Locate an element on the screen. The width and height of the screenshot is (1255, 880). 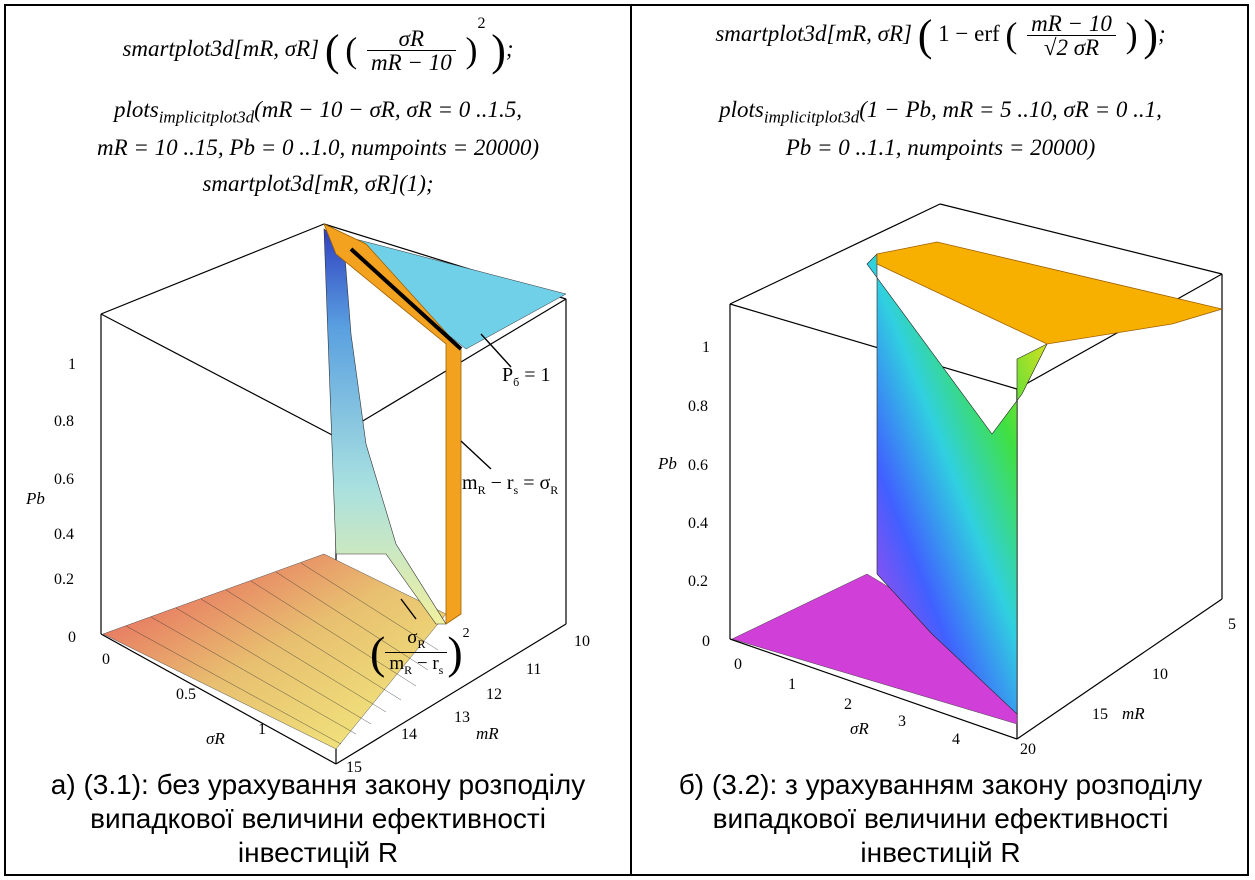
left-annot-pb-eq: = 1 is located at coordinates (535, 375).